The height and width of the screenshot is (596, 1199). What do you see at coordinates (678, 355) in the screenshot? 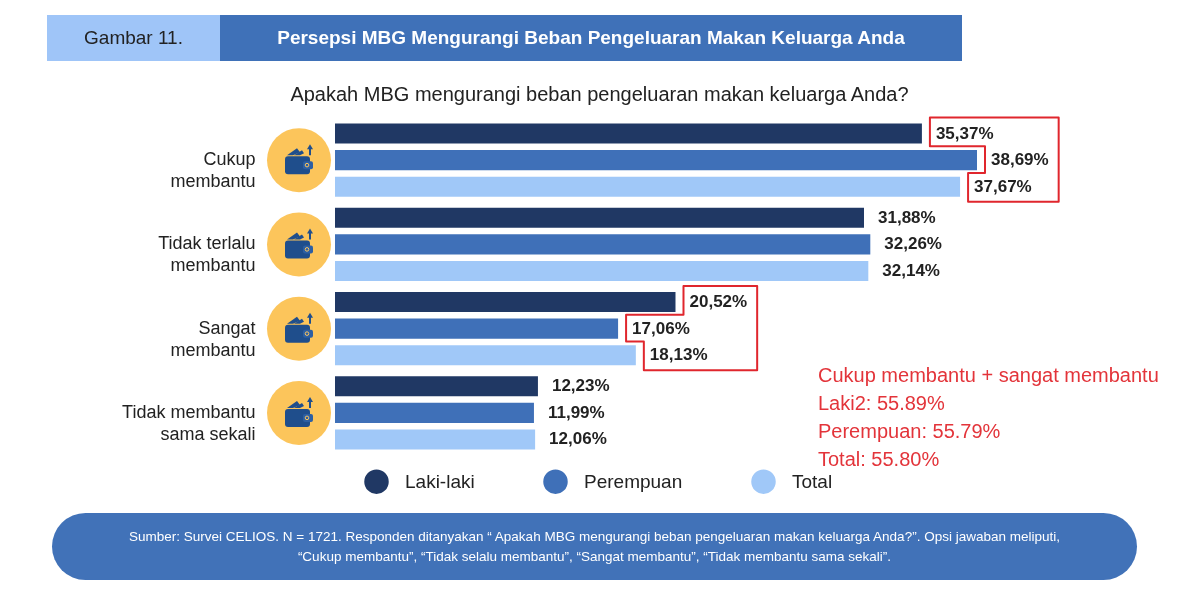
I see `data-label: 18,13%` at bounding box center [678, 355].